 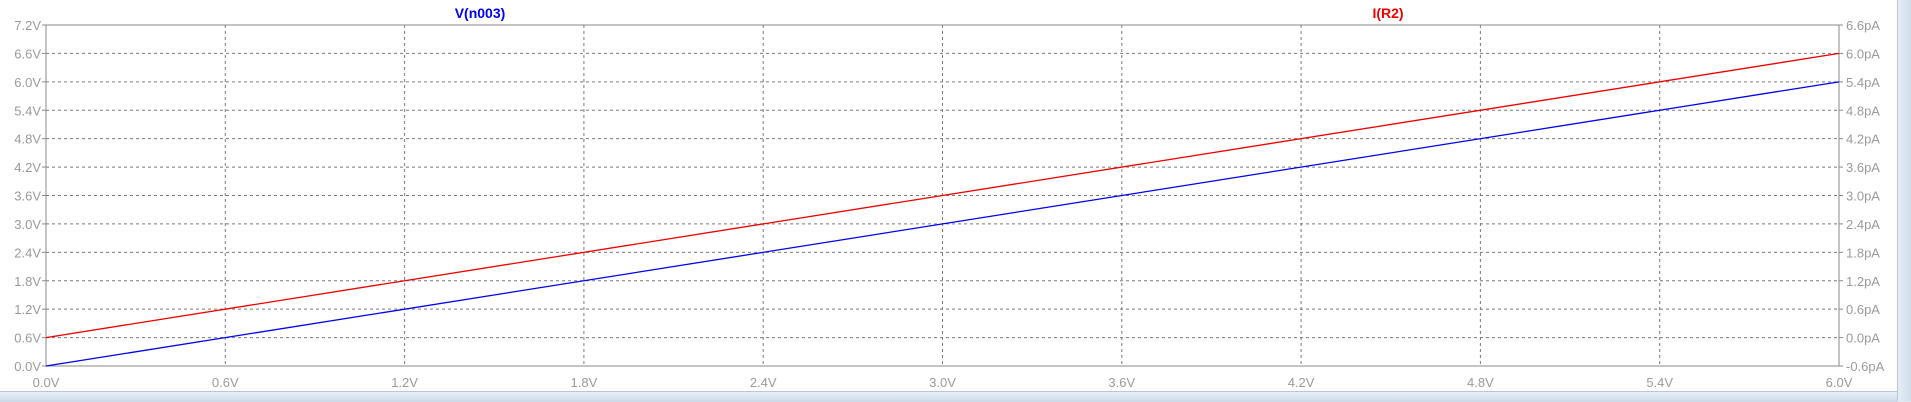 What do you see at coordinates (1387, 13) in the screenshot?
I see `trace-title-i-r2-: I(R2)` at bounding box center [1387, 13].